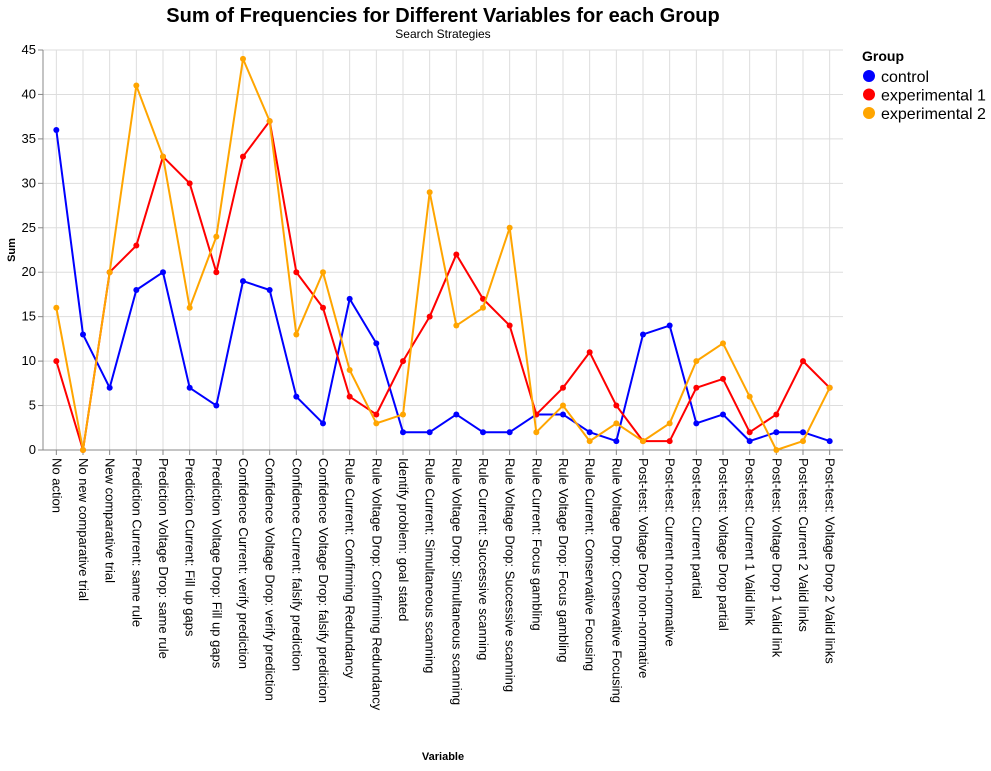 This screenshot has width=991, height=771. I want to click on y-axis-title: Sum, so click(12, 250).